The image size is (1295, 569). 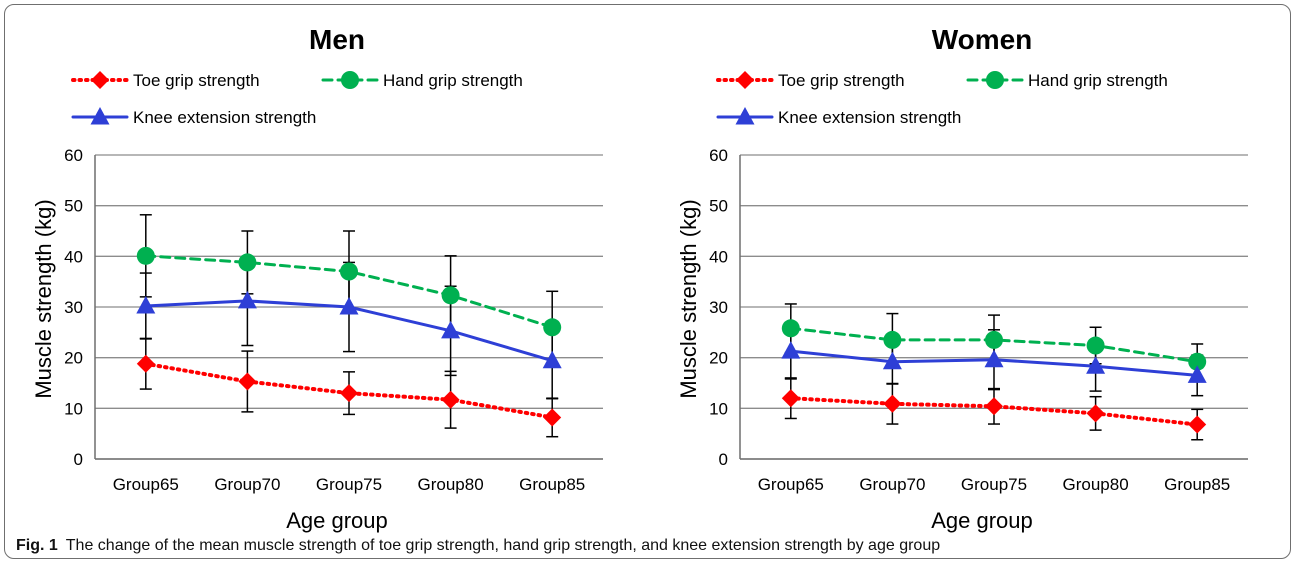 What do you see at coordinates (337, 39) in the screenshot?
I see `chart-title: Men` at bounding box center [337, 39].